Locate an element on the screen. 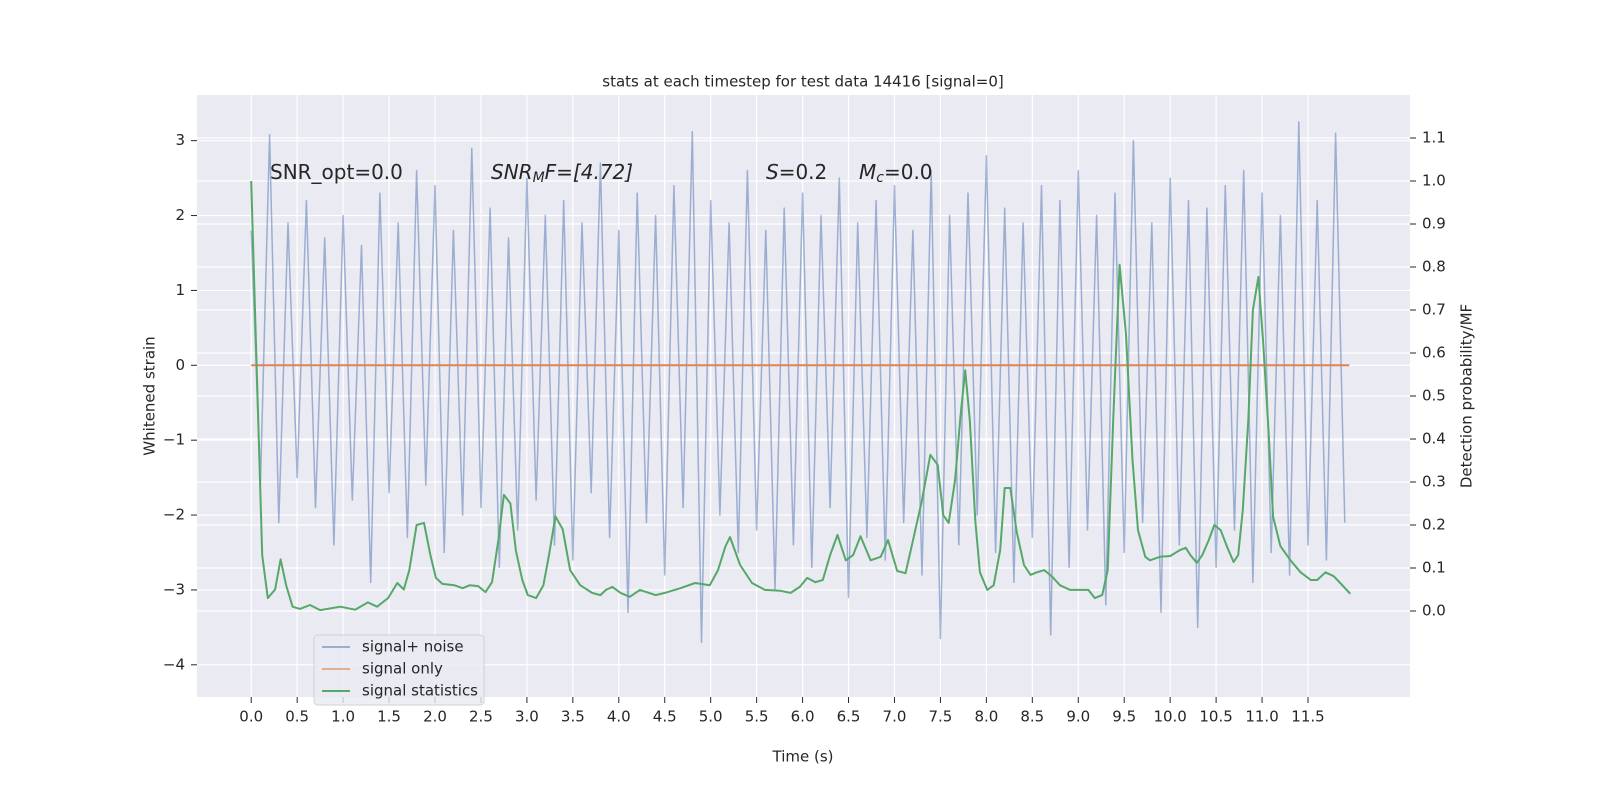 The image size is (1600, 800). y-tick-label: 0 is located at coordinates (180, 365).